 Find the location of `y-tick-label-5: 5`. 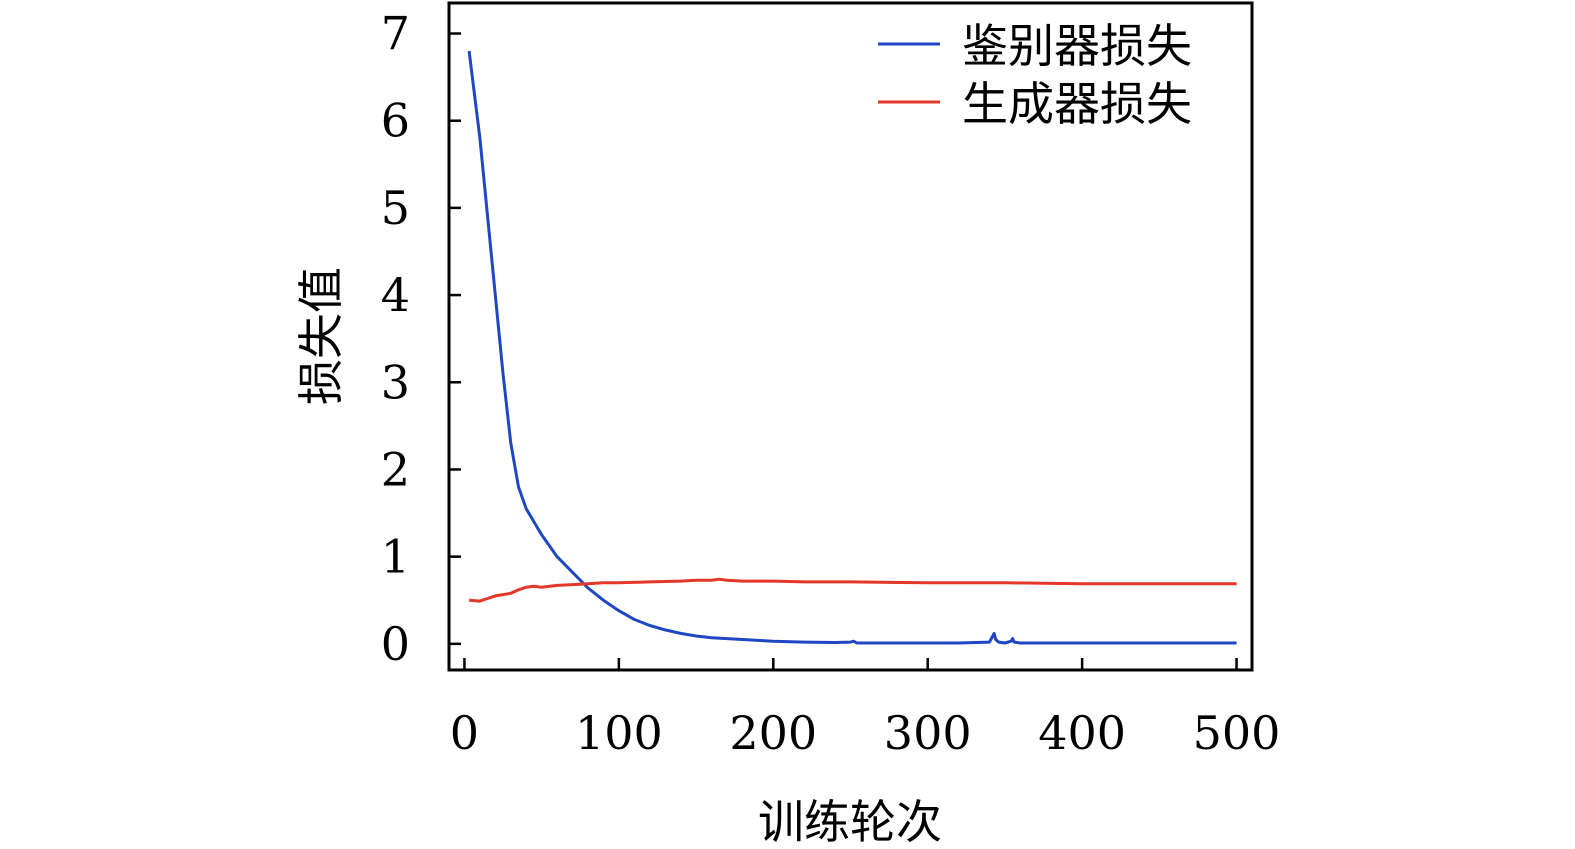

y-tick-label-5: 5 is located at coordinates (395, 208).